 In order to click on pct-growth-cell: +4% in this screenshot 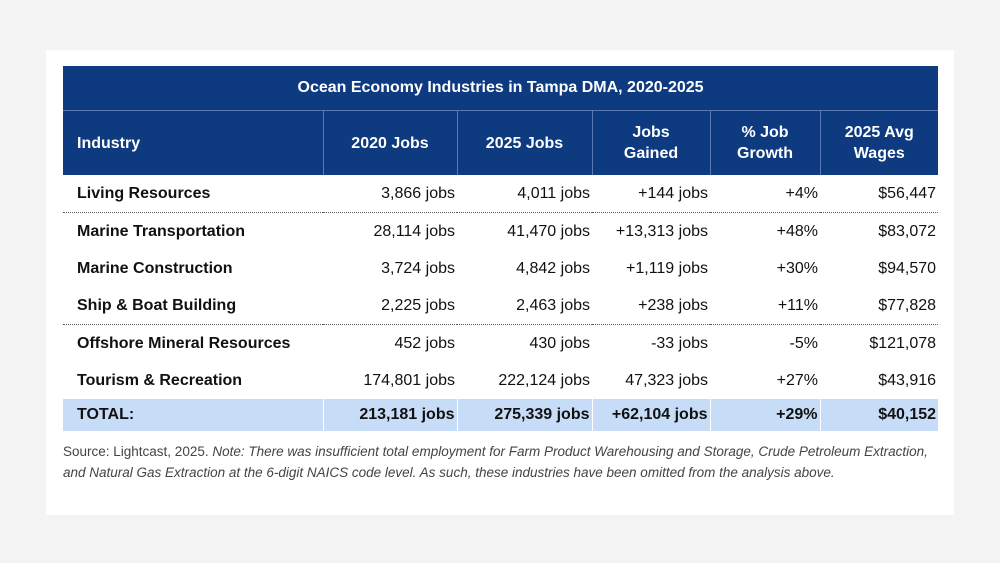, I will do `click(765, 194)`.